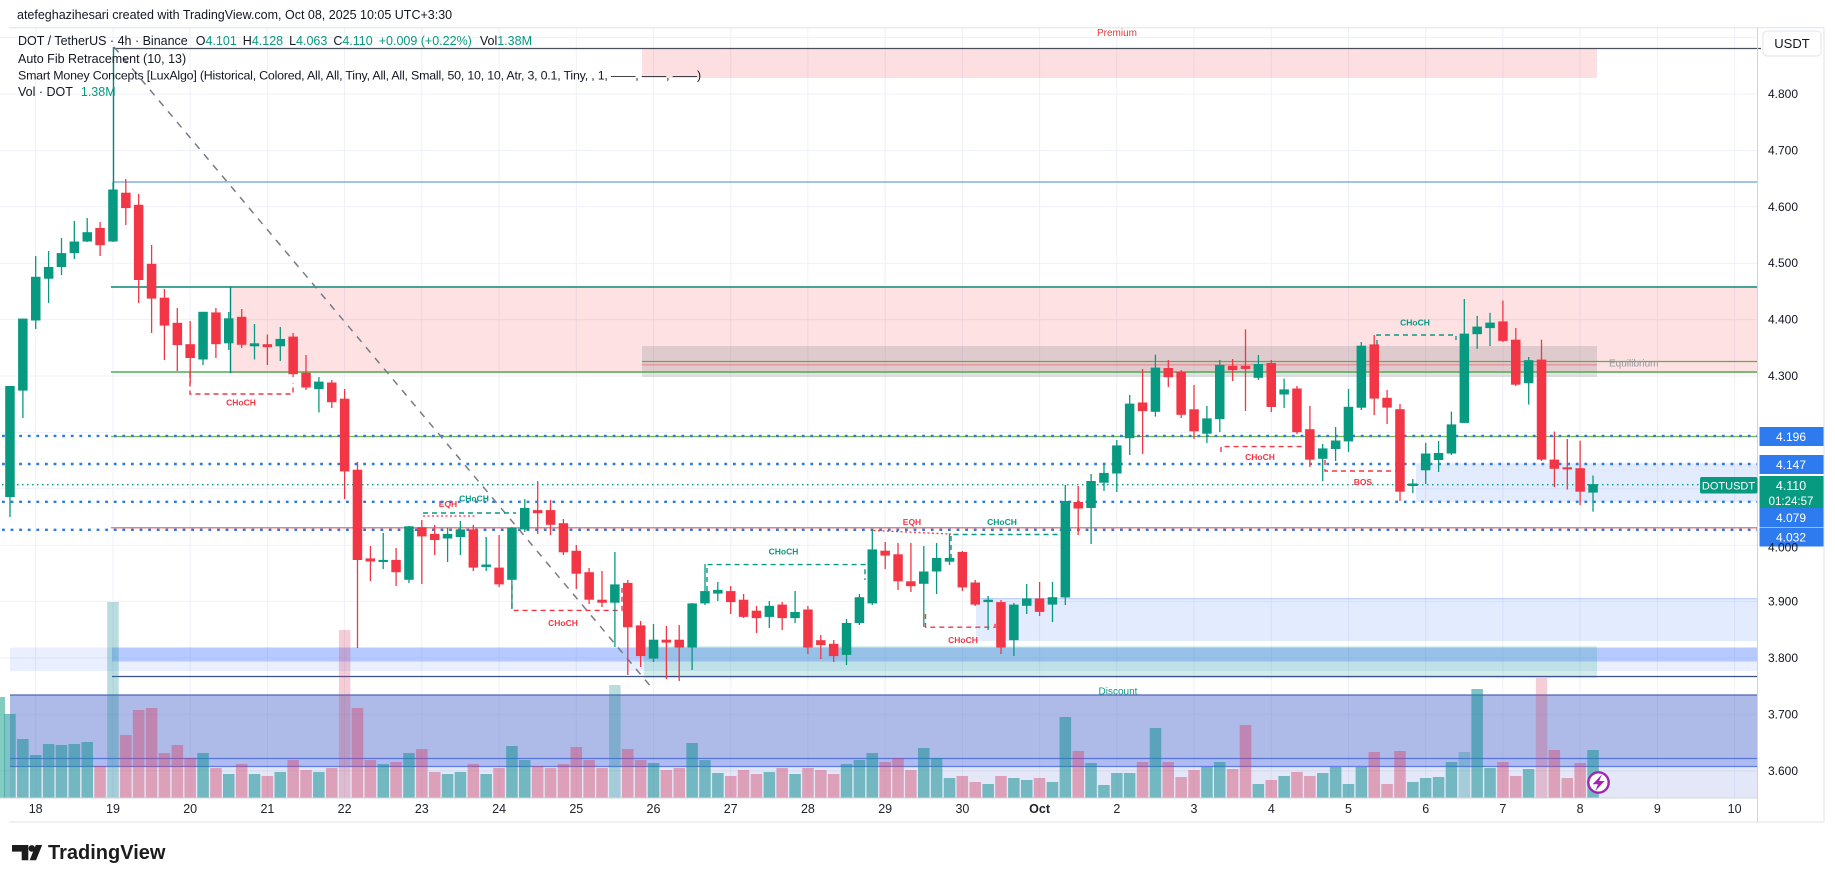  Describe the element at coordinates (1116, 809) in the screenshot. I see `svg-text: 2` at that location.